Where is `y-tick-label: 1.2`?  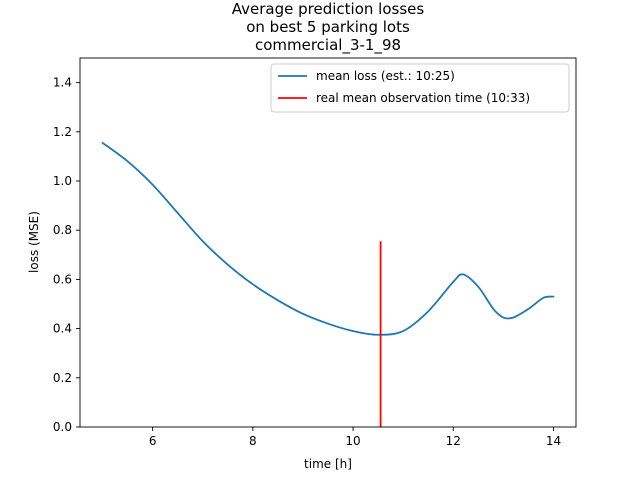
y-tick-label: 1.2 is located at coordinates (62, 132).